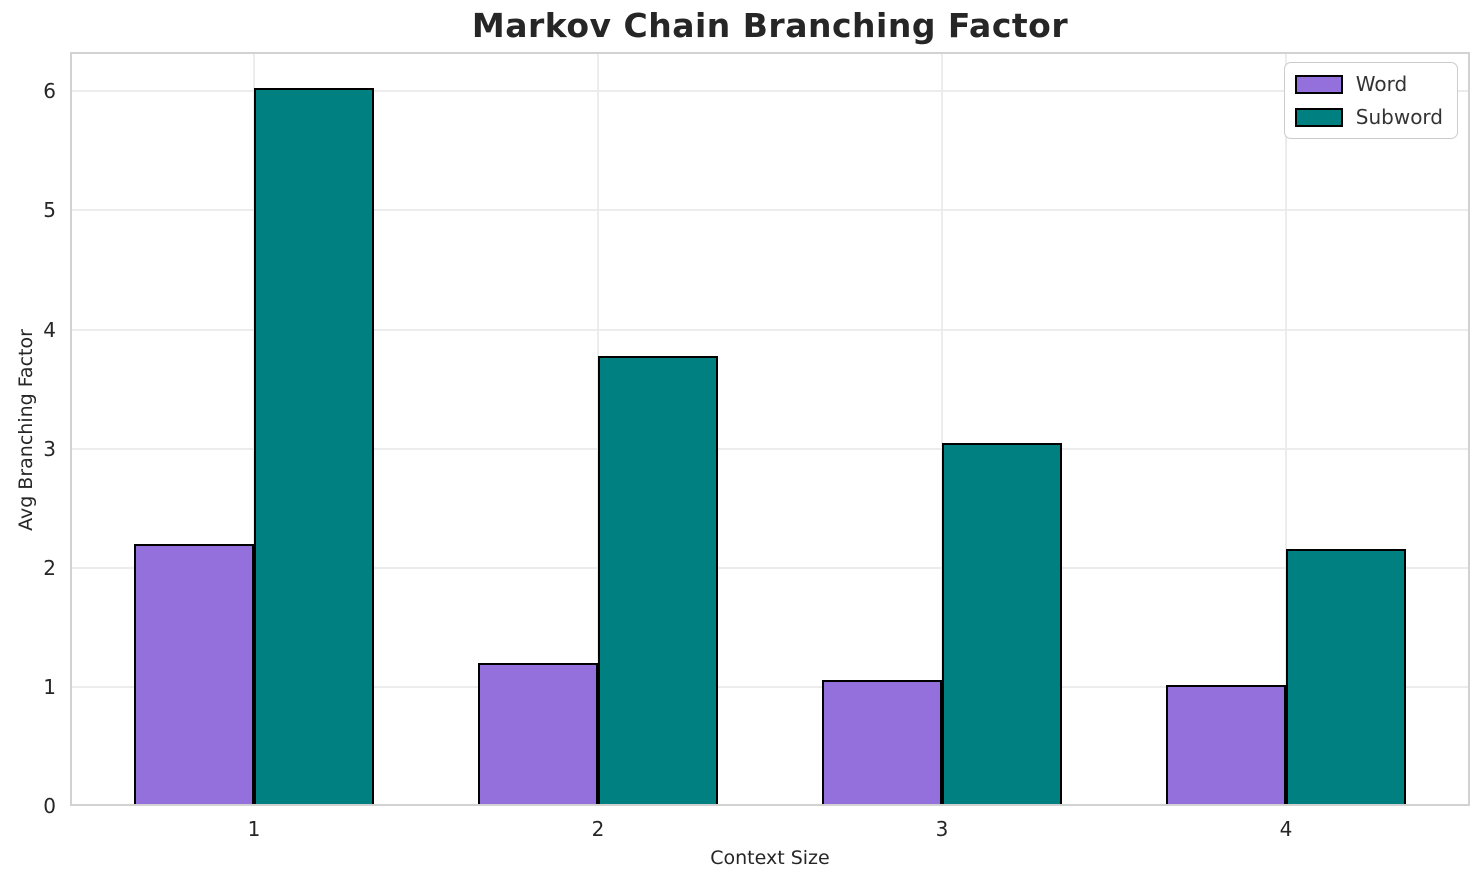 The width and height of the screenshot is (1484, 885). I want to click on legend-label-subword: Subword, so click(1399, 117).